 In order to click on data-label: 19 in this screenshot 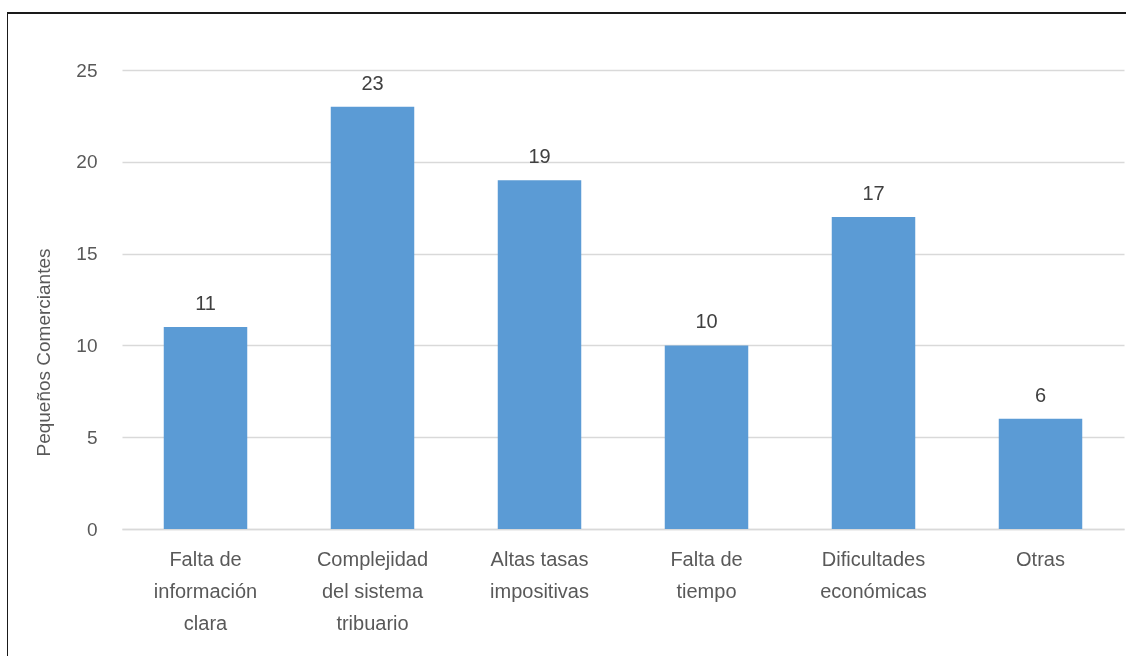, I will do `click(539, 156)`.